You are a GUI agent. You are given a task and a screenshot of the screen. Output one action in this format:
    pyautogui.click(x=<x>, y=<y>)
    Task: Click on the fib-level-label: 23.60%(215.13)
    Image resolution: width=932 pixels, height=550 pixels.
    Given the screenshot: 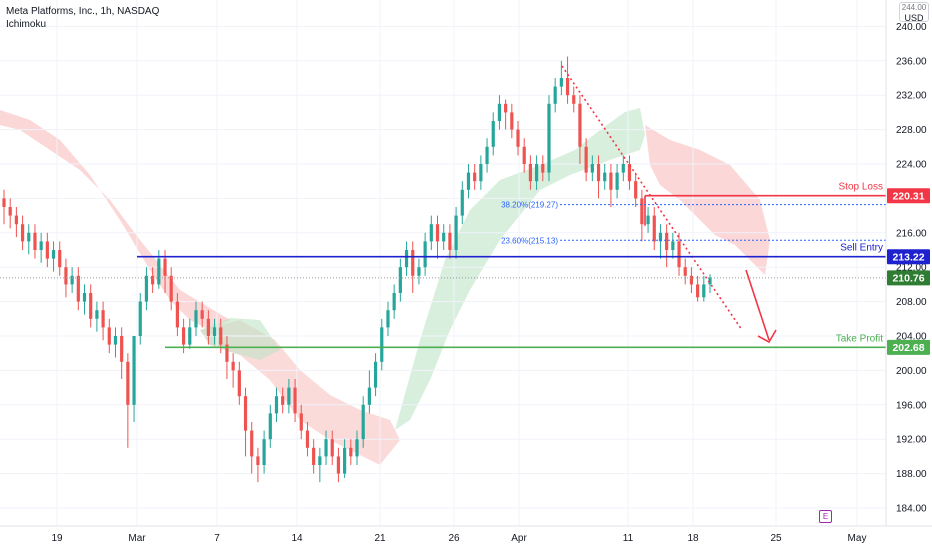 What is the action you would take?
    pyautogui.click(x=529, y=240)
    